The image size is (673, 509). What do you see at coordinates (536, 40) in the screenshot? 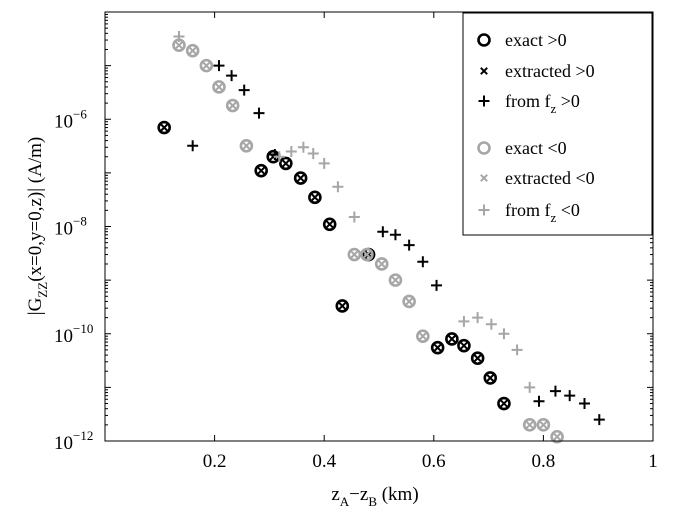
I see `legend-label: exact >0` at bounding box center [536, 40].